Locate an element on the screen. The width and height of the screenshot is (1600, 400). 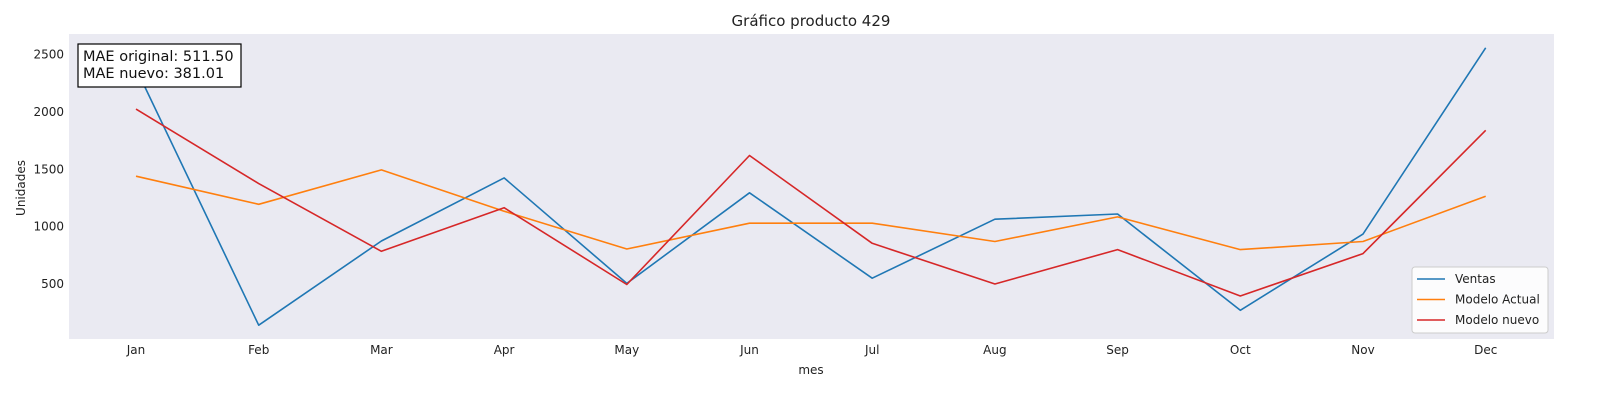
y-tick-label: 2000 is located at coordinates (48, 112).